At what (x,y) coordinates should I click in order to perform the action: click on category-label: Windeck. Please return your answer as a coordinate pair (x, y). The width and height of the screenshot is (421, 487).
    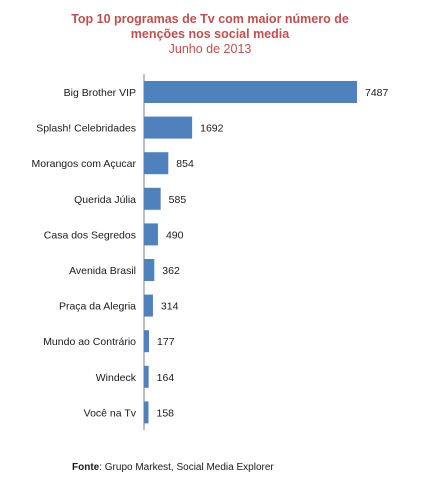
    Looking at the image, I should click on (116, 378).